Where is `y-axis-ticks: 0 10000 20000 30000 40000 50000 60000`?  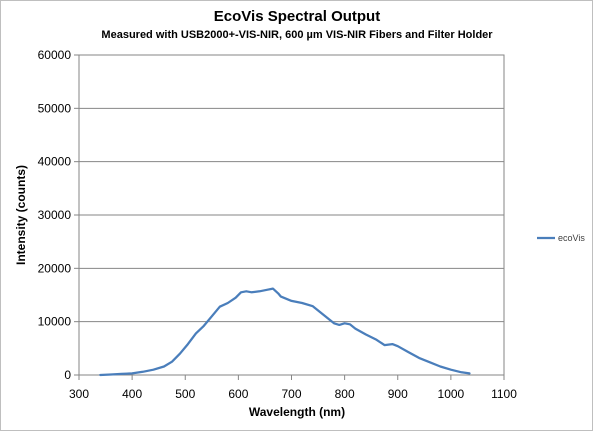
y-axis-ticks: 0 10000 20000 30000 40000 50000 60000 is located at coordinates (58, 215).